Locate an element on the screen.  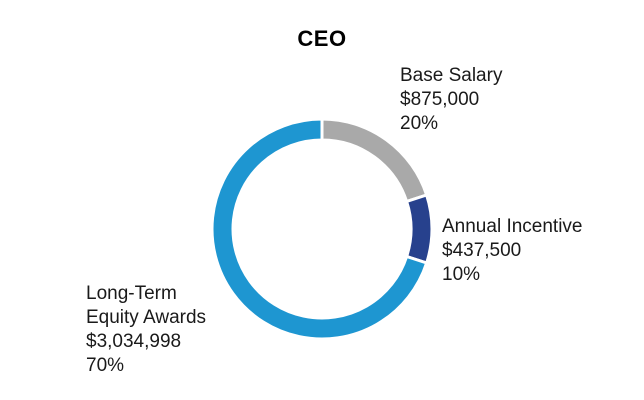
label-base-salary-amount: $875,000 is located at coordinates (440, 99).